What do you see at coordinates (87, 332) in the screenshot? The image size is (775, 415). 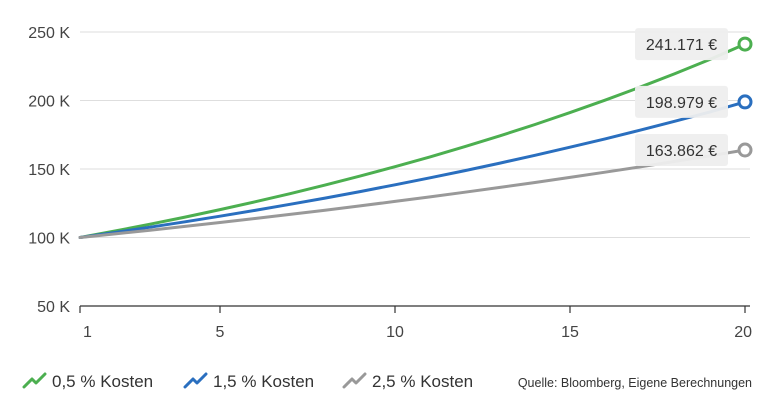 I see `x-tick-label: 1` at bounding box center [87, 332].